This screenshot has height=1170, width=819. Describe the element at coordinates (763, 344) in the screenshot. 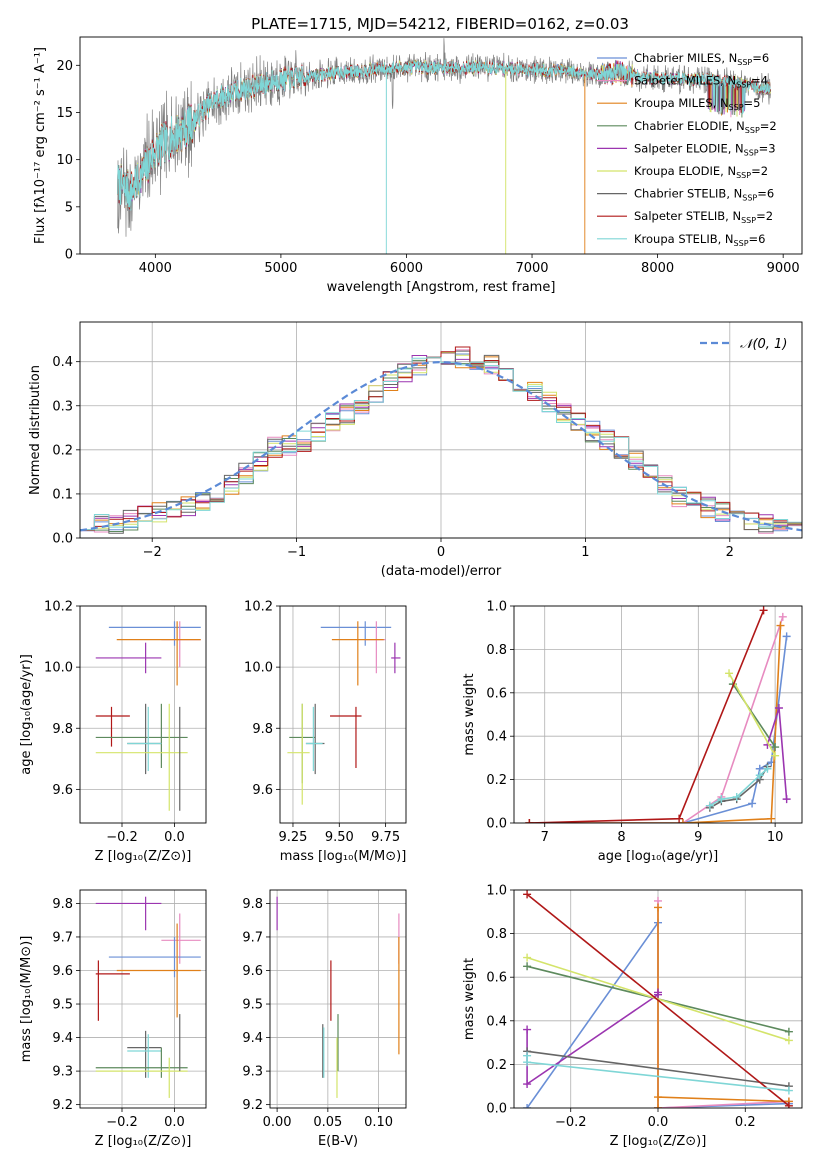

I see `legend-entry: 𝒩(0, 1)` at that location.